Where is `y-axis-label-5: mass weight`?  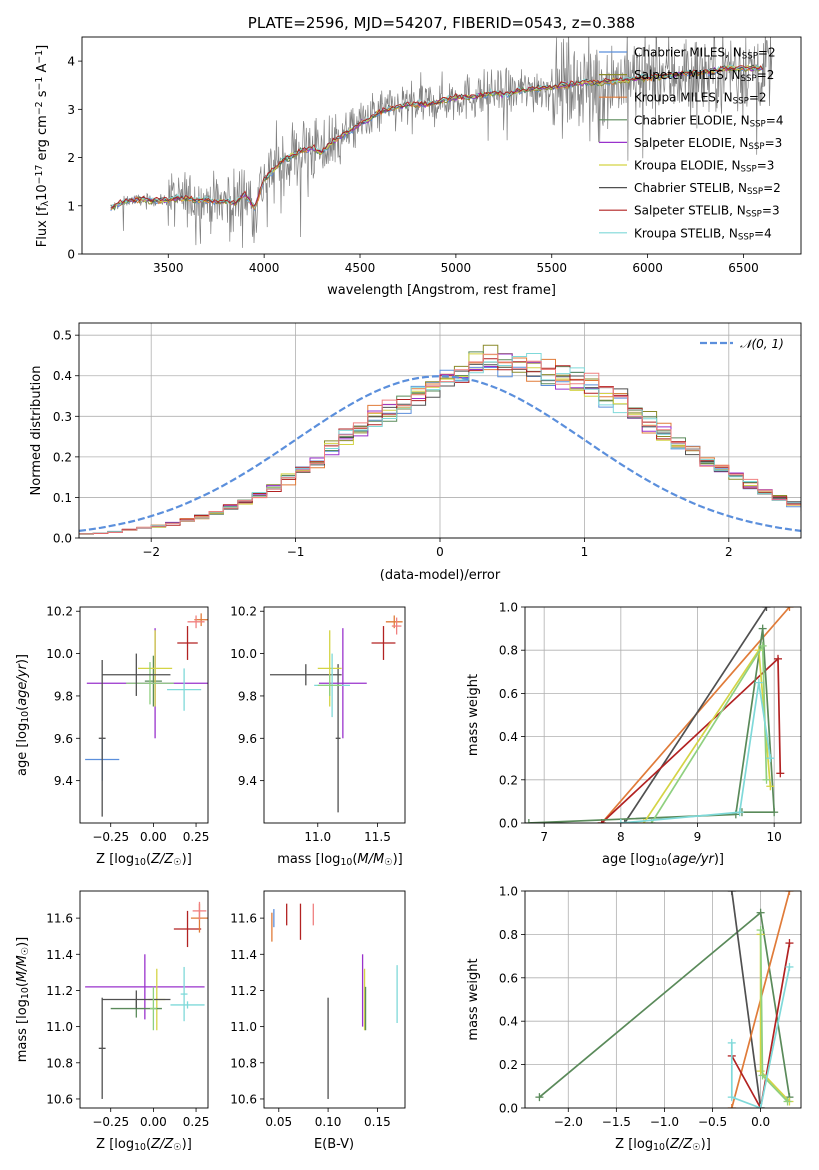
y-axis-label-5: mass weight is located at coordinates (473, 715).